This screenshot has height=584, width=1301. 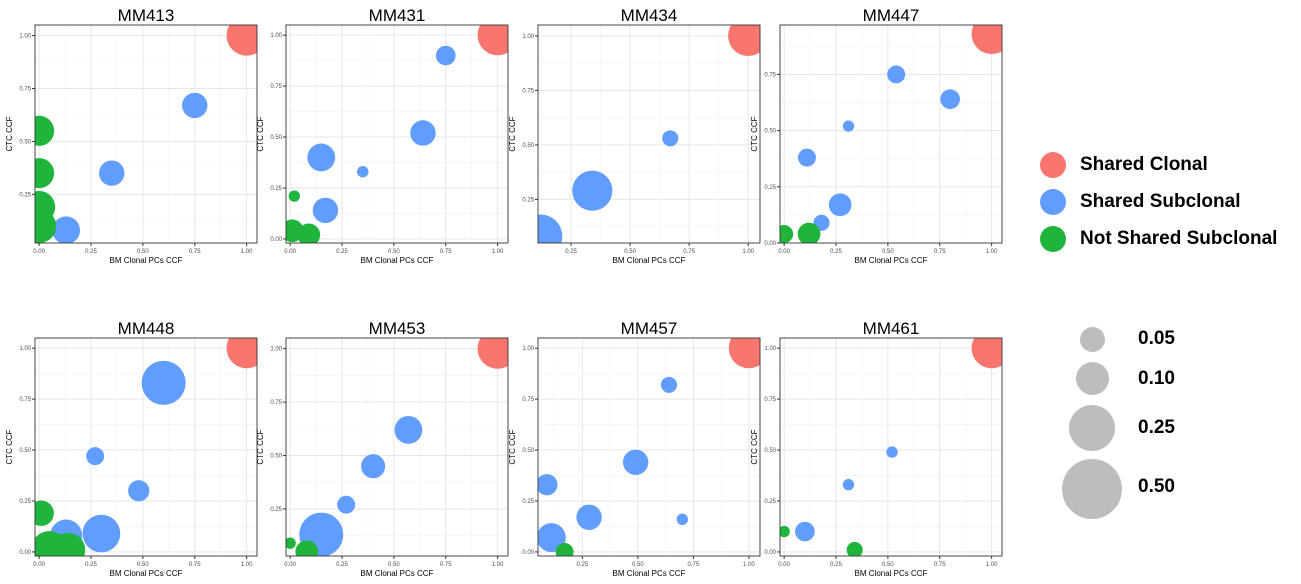 I want to click on panel-title: MM447, so click(x=891, y=15).